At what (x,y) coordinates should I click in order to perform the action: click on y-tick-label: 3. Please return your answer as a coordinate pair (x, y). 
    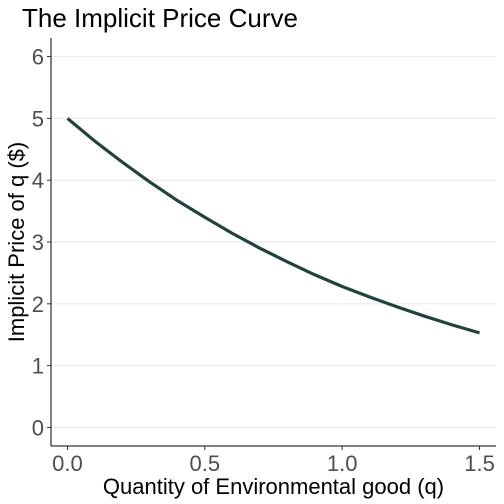
    Looking at the image, I should click on (38, 242).